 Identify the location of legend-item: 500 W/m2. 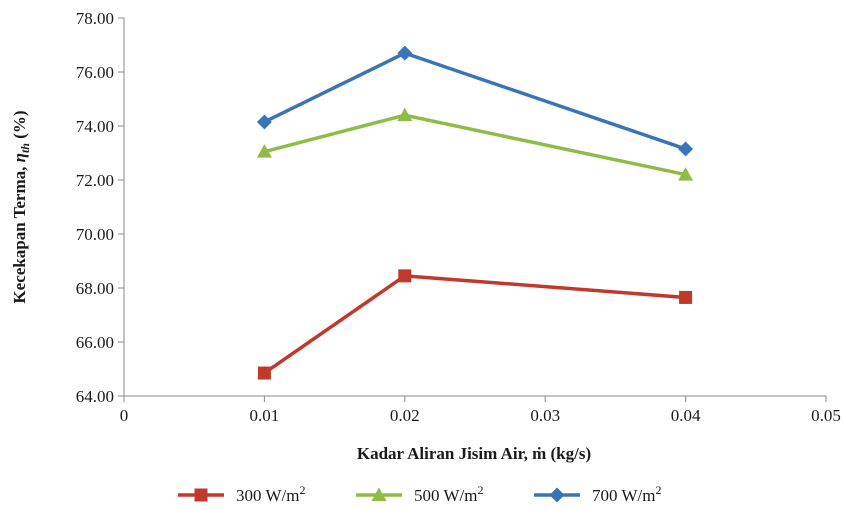
(419, 494).